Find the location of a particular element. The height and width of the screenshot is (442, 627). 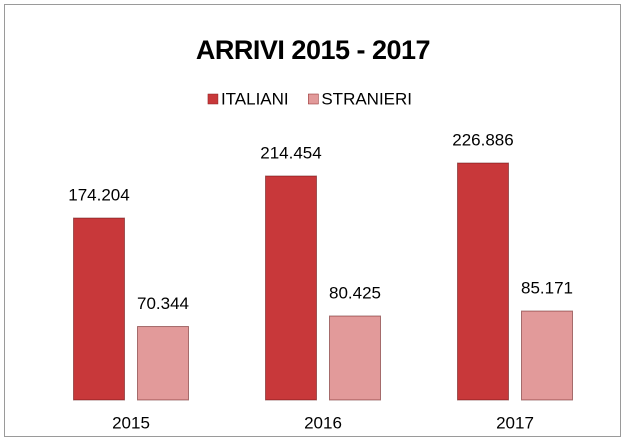

data-label: 70.344 is located at coordinates (163, 303).